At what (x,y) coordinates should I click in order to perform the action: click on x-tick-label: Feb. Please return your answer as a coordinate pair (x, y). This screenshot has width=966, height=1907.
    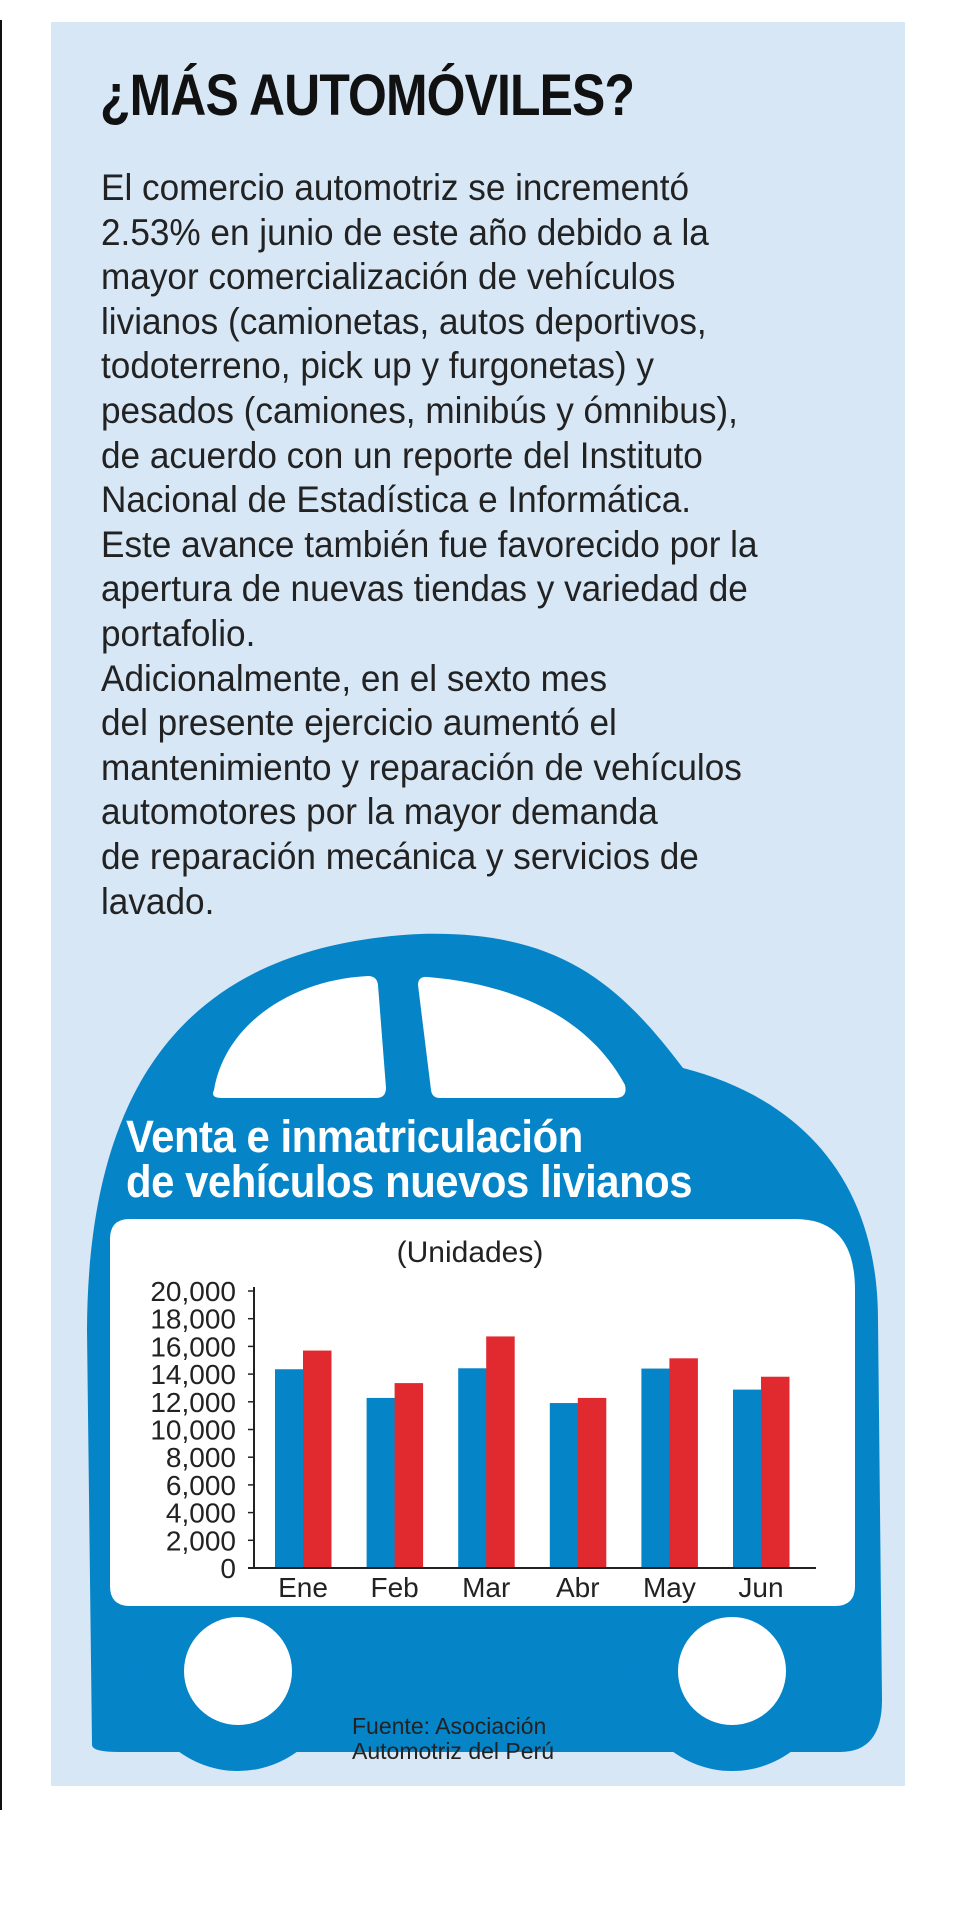
    Looking at the image, I should click on (394, 1587).